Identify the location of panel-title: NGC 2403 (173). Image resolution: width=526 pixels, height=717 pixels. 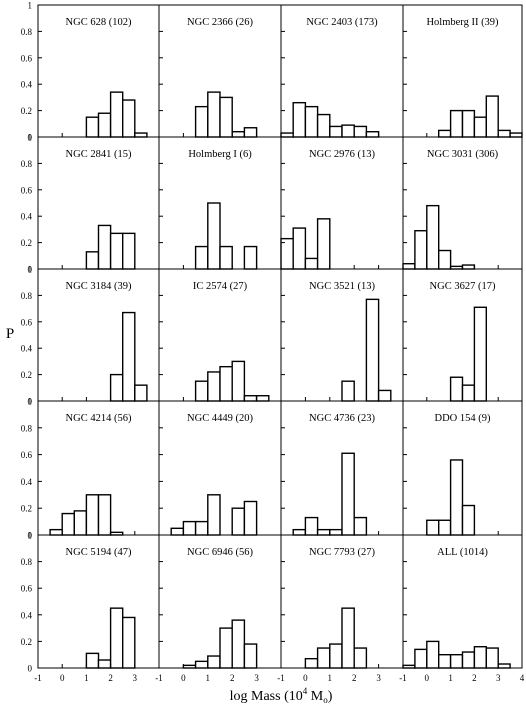
(342, 22).